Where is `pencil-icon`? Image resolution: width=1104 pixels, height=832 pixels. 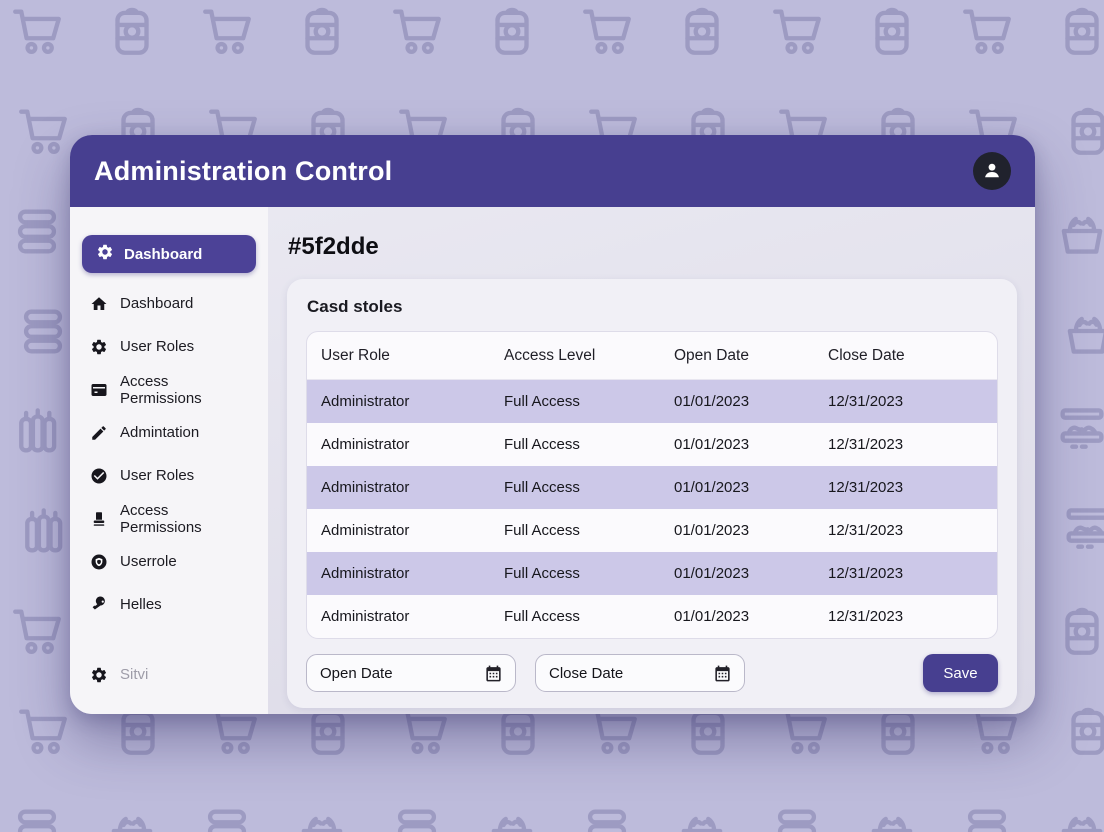
pencil-icon is located at coordinates (99, 433).